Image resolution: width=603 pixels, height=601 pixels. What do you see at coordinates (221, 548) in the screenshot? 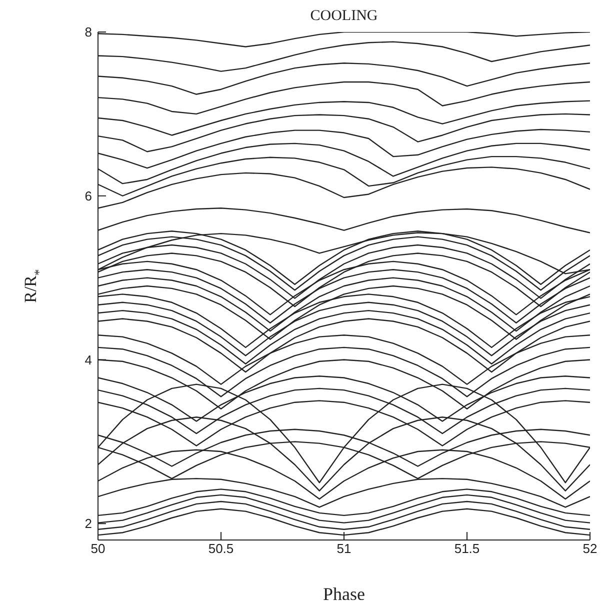
I see `x-tick-label: 50.5` at bounding box center [221, 548].